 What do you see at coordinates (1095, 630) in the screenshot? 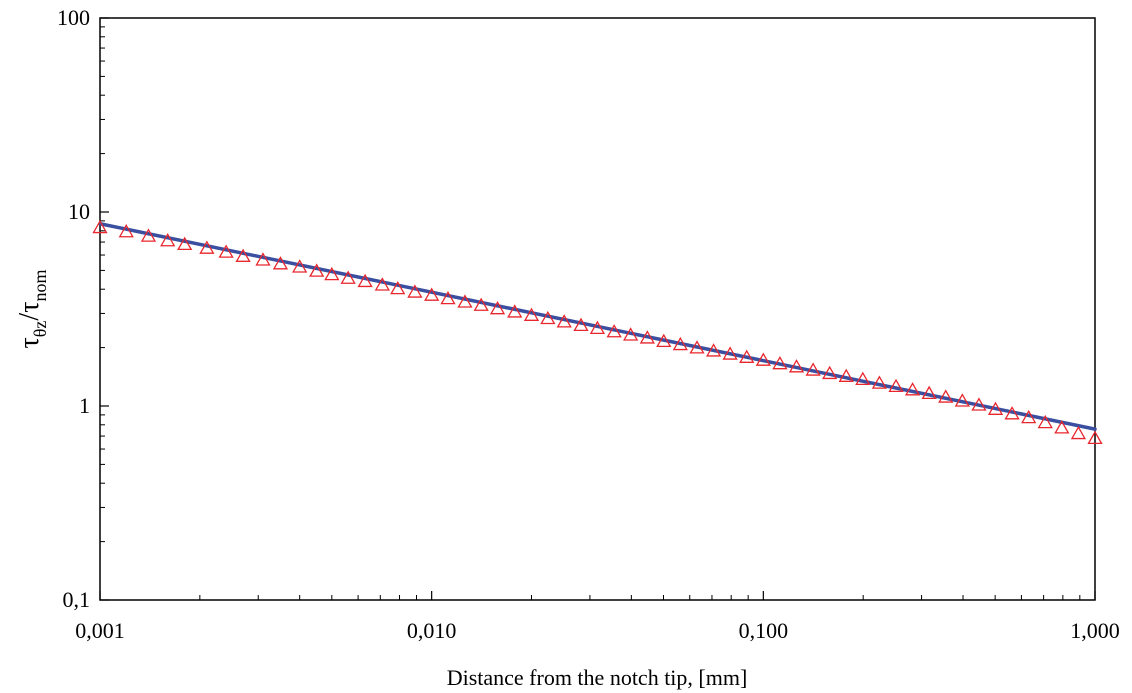
I see `x-tick-label: 1,000` at bounding box center [1095, 630].